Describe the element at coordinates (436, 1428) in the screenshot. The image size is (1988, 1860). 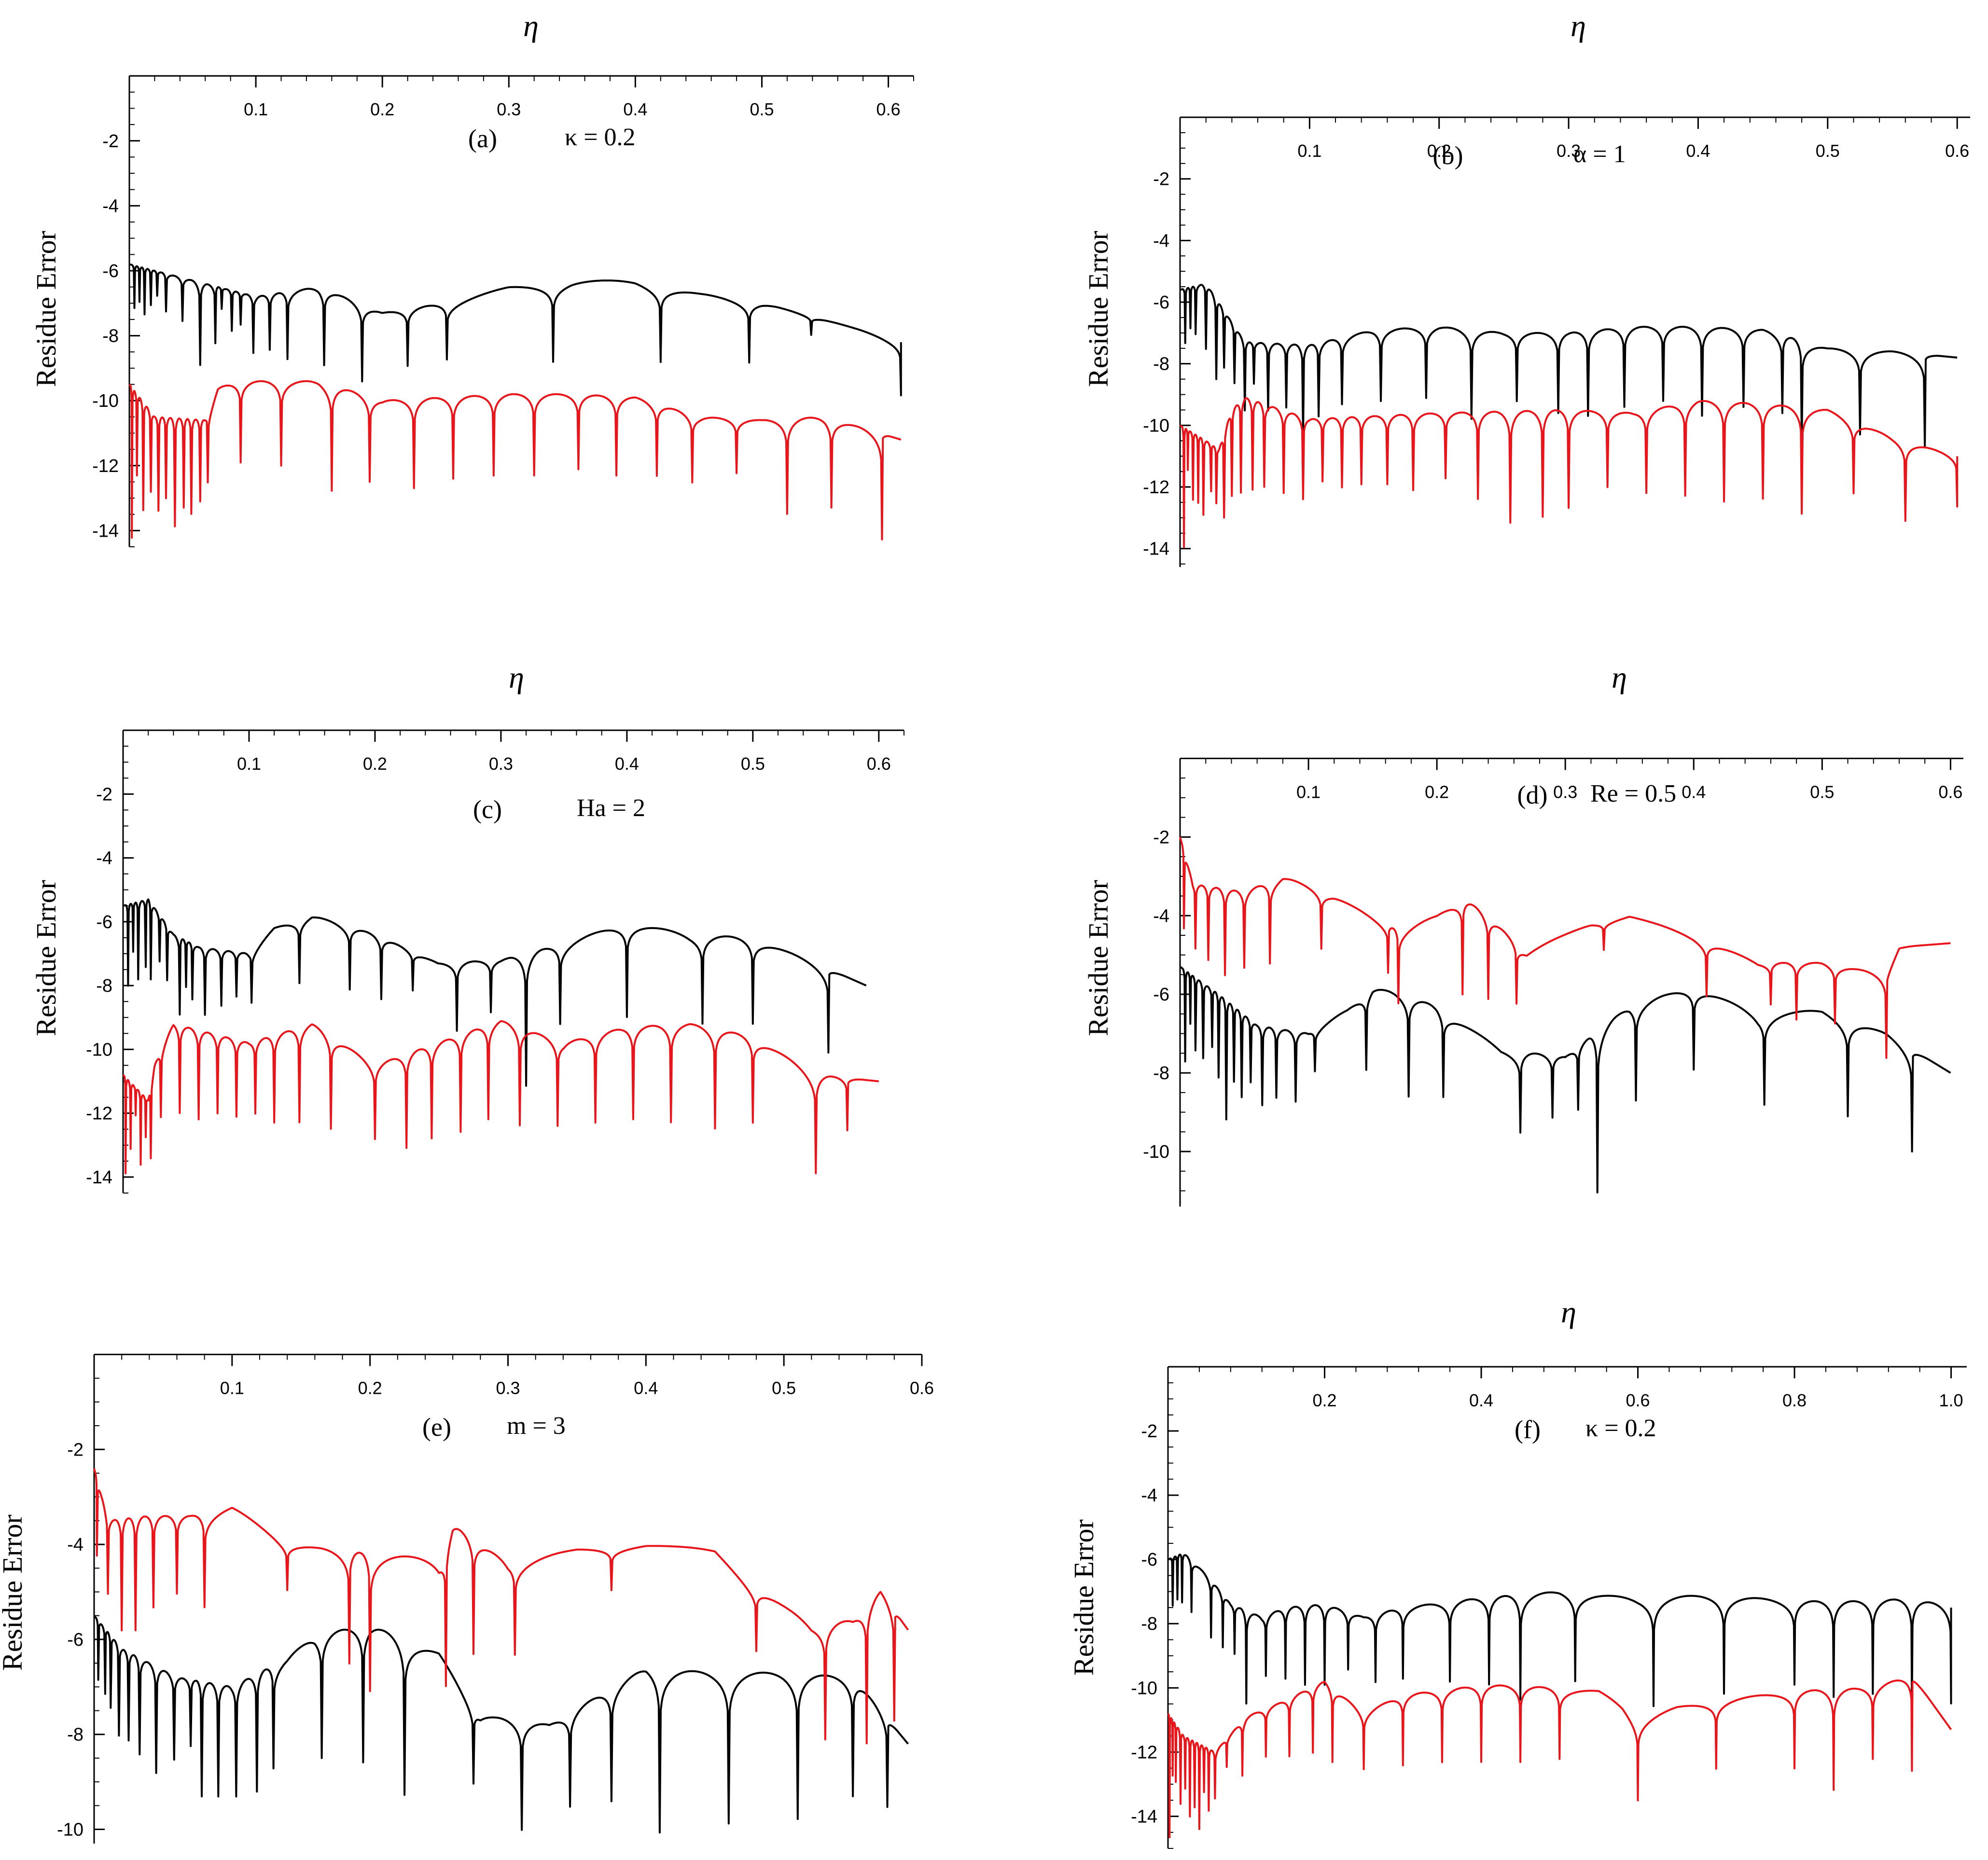
I see `panel-caption: (e)` at that location.